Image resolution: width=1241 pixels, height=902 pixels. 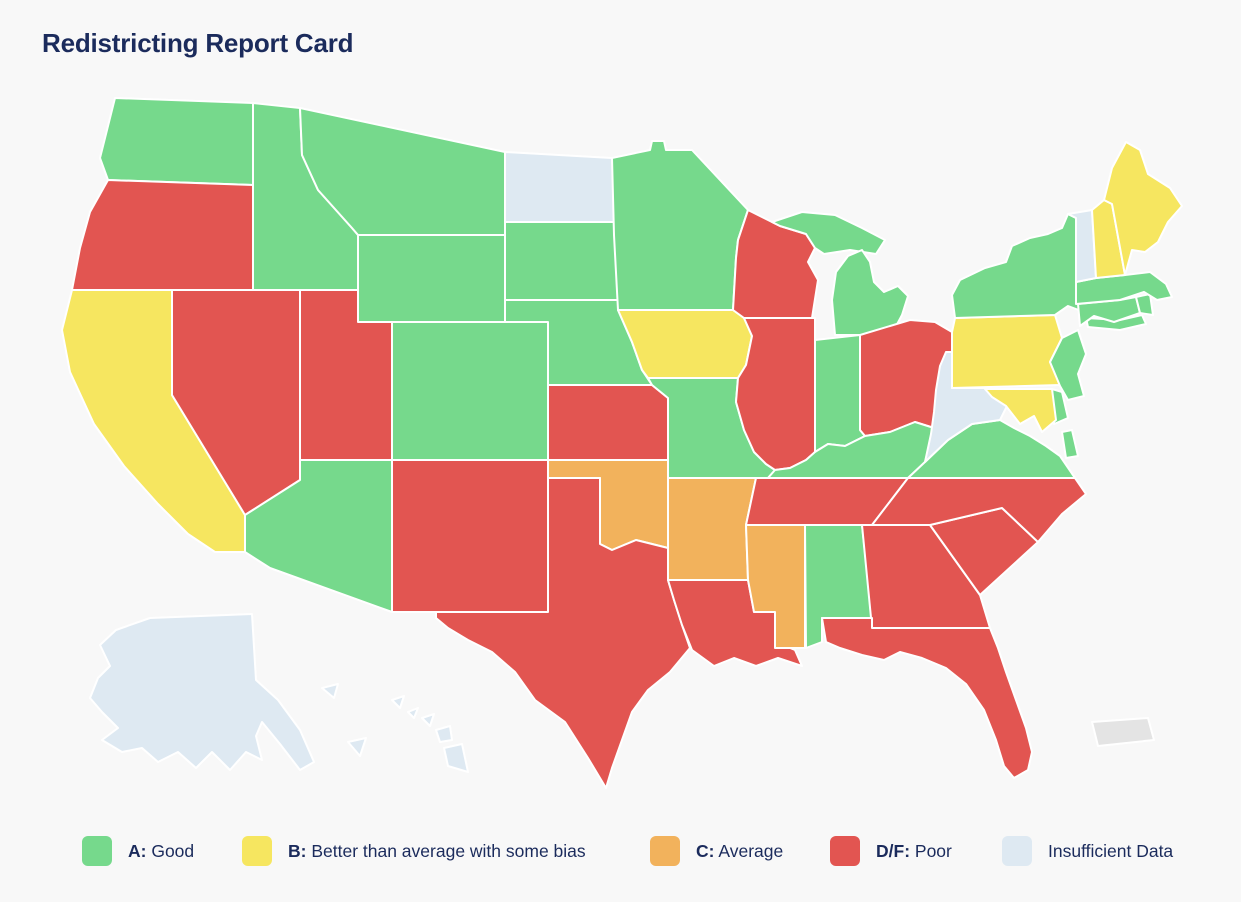 I want to click on legend-label-grade: A:, so click(x=137, y=850).